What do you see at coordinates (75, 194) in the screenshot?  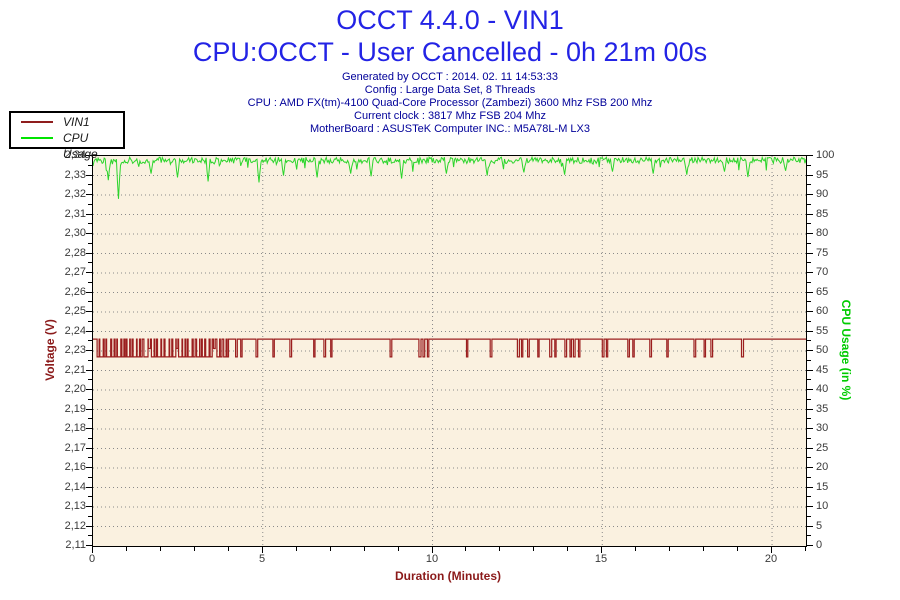 I see `y-left-tick-label: 2,32` at bounding box center [75, 194].